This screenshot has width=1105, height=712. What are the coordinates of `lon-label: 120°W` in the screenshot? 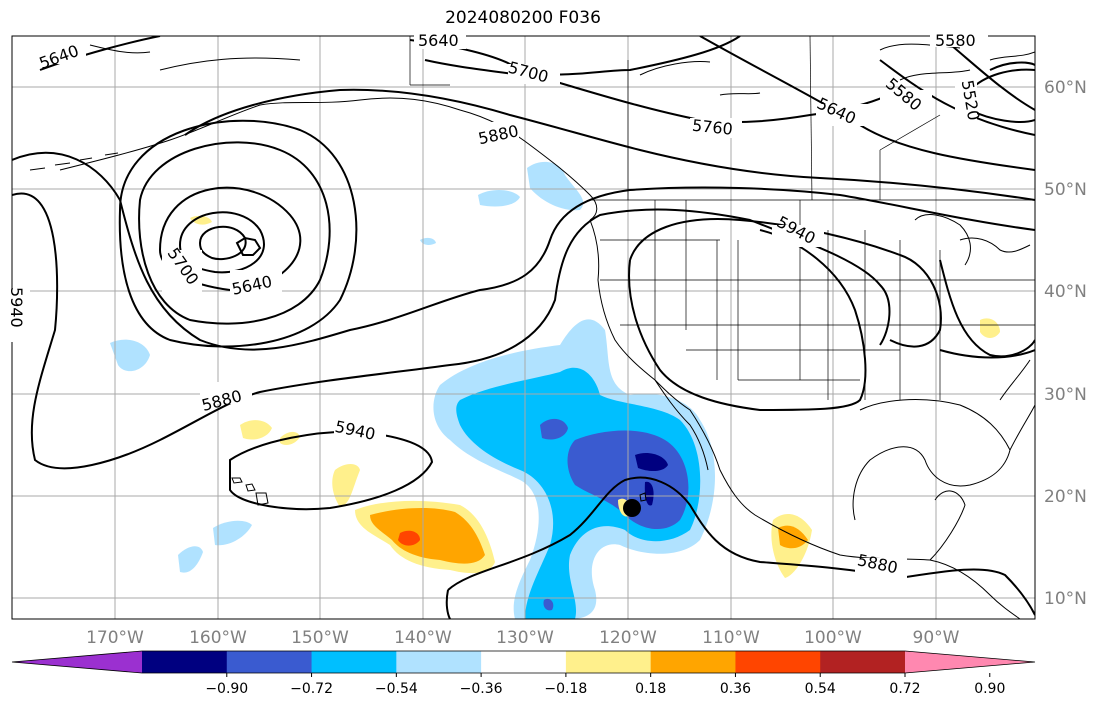 It's located at (628, 638).